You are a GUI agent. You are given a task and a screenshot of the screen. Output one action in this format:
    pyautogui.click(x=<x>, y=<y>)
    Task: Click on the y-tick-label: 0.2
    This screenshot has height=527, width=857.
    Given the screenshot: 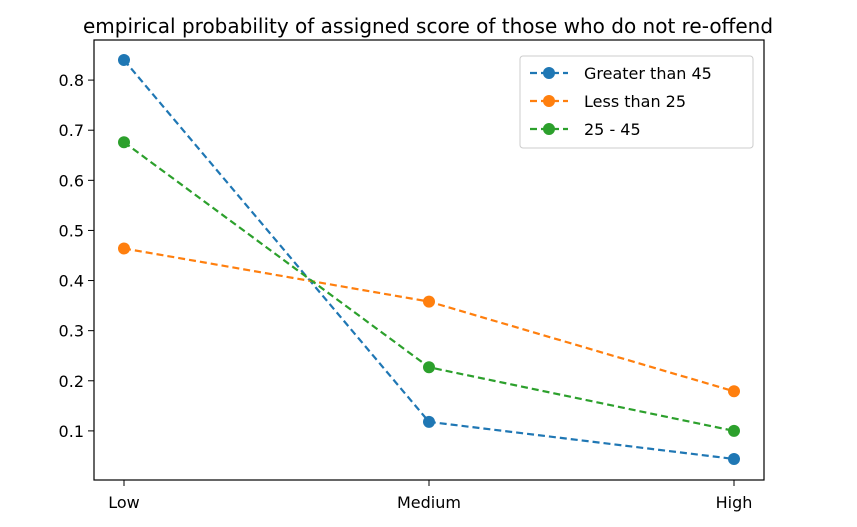 What is the action you would take?
    pyautogui.click(x=71, y=381)
    